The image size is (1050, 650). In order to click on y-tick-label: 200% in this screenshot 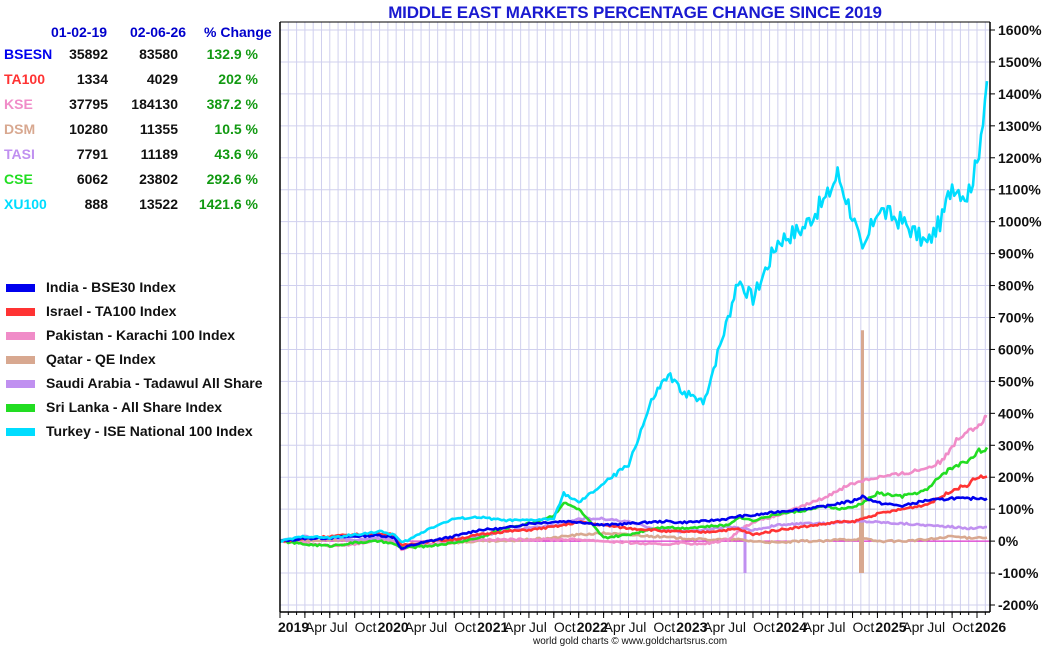, I will do `click(1016, 477)`.